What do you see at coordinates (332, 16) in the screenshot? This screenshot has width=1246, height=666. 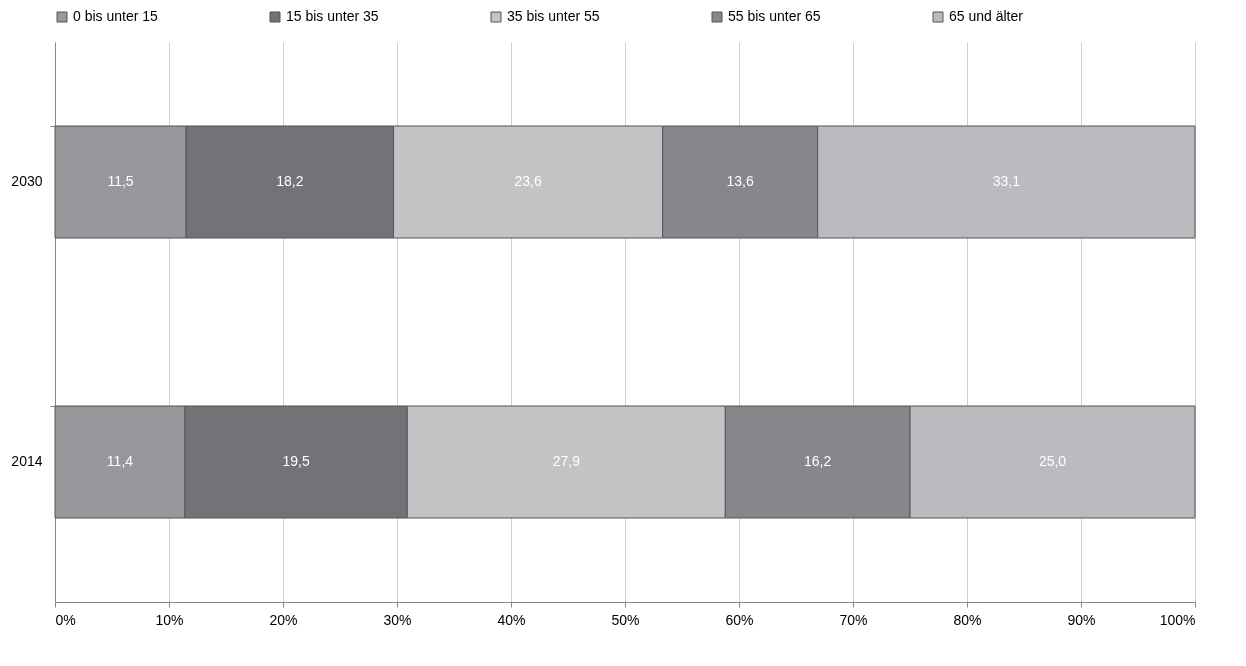 I see `legend-label: 15 bis unter 35` at bounding box center [332, 16].